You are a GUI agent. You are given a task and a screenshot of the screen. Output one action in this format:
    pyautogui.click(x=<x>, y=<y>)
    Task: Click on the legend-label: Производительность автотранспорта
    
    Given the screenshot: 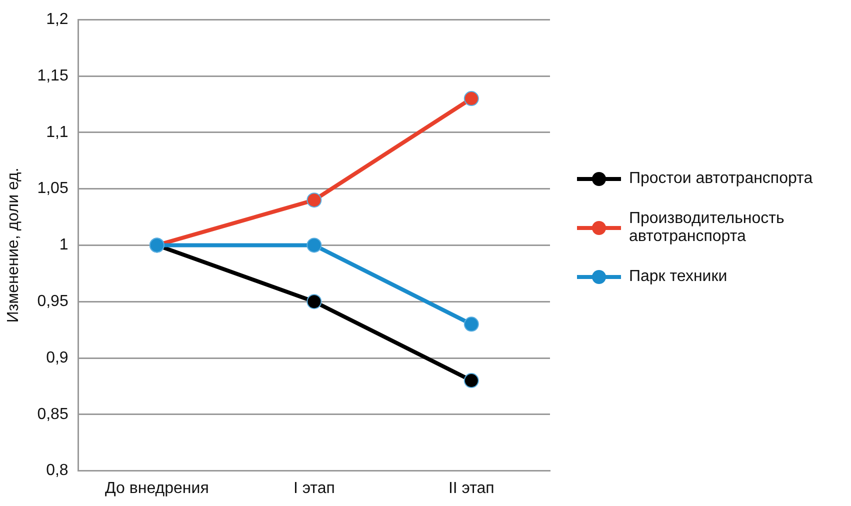 What is the action you would take?
    pyautogui.click(x=707, y=228)
    